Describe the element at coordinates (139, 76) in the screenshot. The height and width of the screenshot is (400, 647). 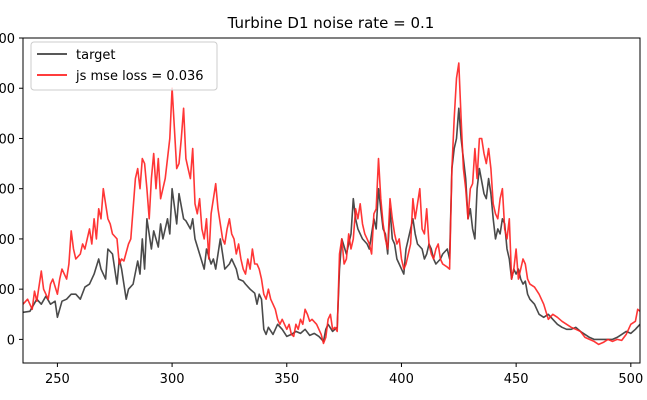
I see `legend-label-prediction: js mse loss = 0.036` at that location.